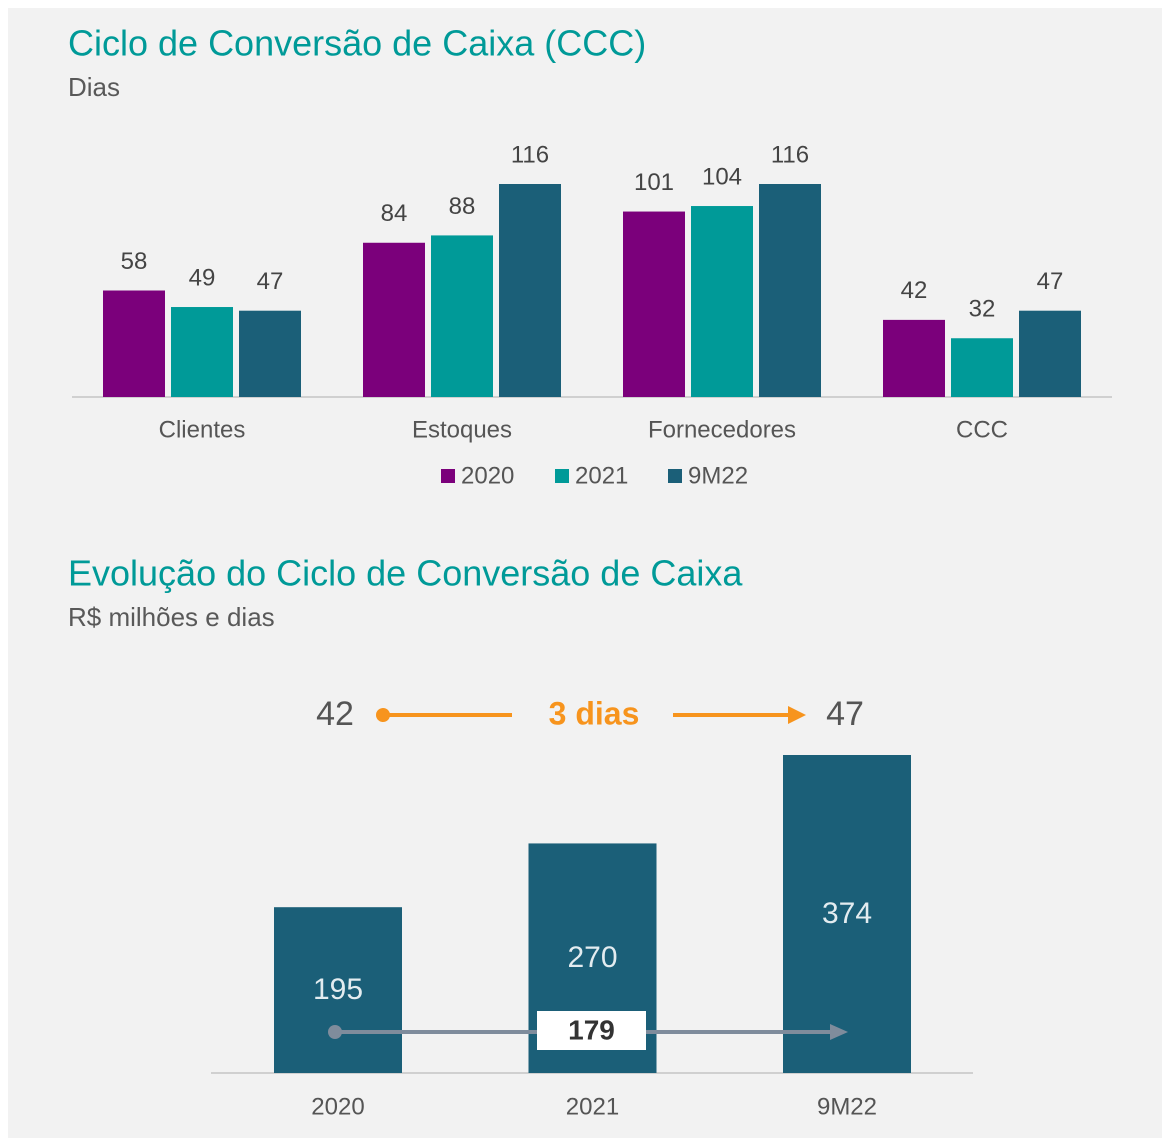 The width and height of the screenshot is (1162, 1138). Describe the element at coordinates (357, 43) in the screenshot. I see `chart-title: Ciclo de Conversão de Caixa (CCC)` at that location.